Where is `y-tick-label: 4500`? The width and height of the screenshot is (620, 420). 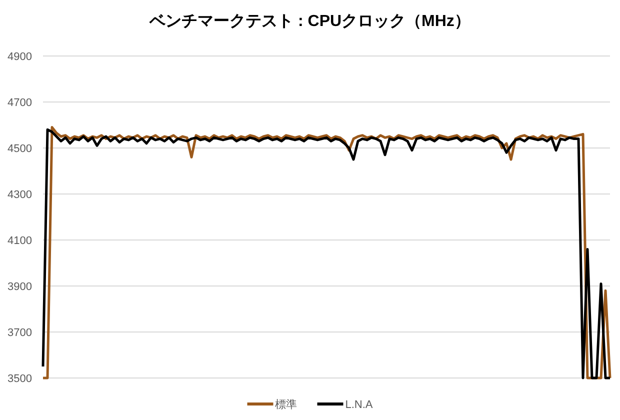
y-tick-label: 4500 is located at coordinates (20, 149).